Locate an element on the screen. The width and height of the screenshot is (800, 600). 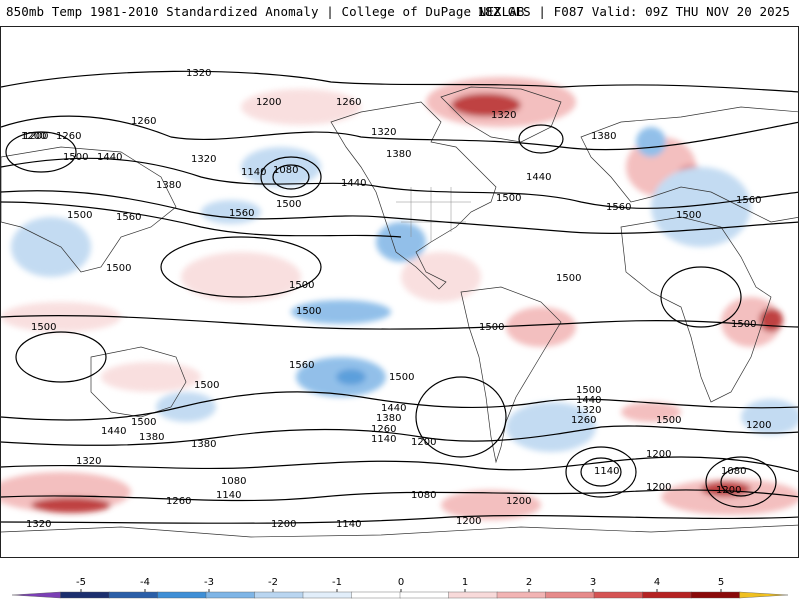
colorbar-tick-label: 4 is located at coordinates (657, 582).